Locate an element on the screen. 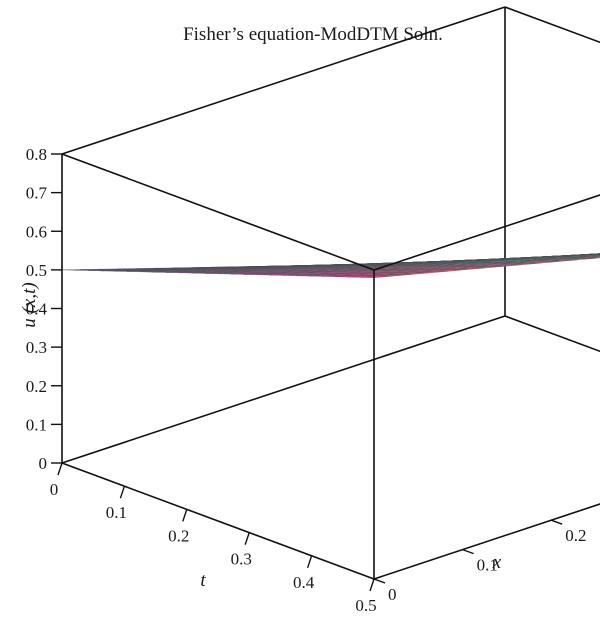  t-tick-label: 0.1 is located at coordinates (116, 512).